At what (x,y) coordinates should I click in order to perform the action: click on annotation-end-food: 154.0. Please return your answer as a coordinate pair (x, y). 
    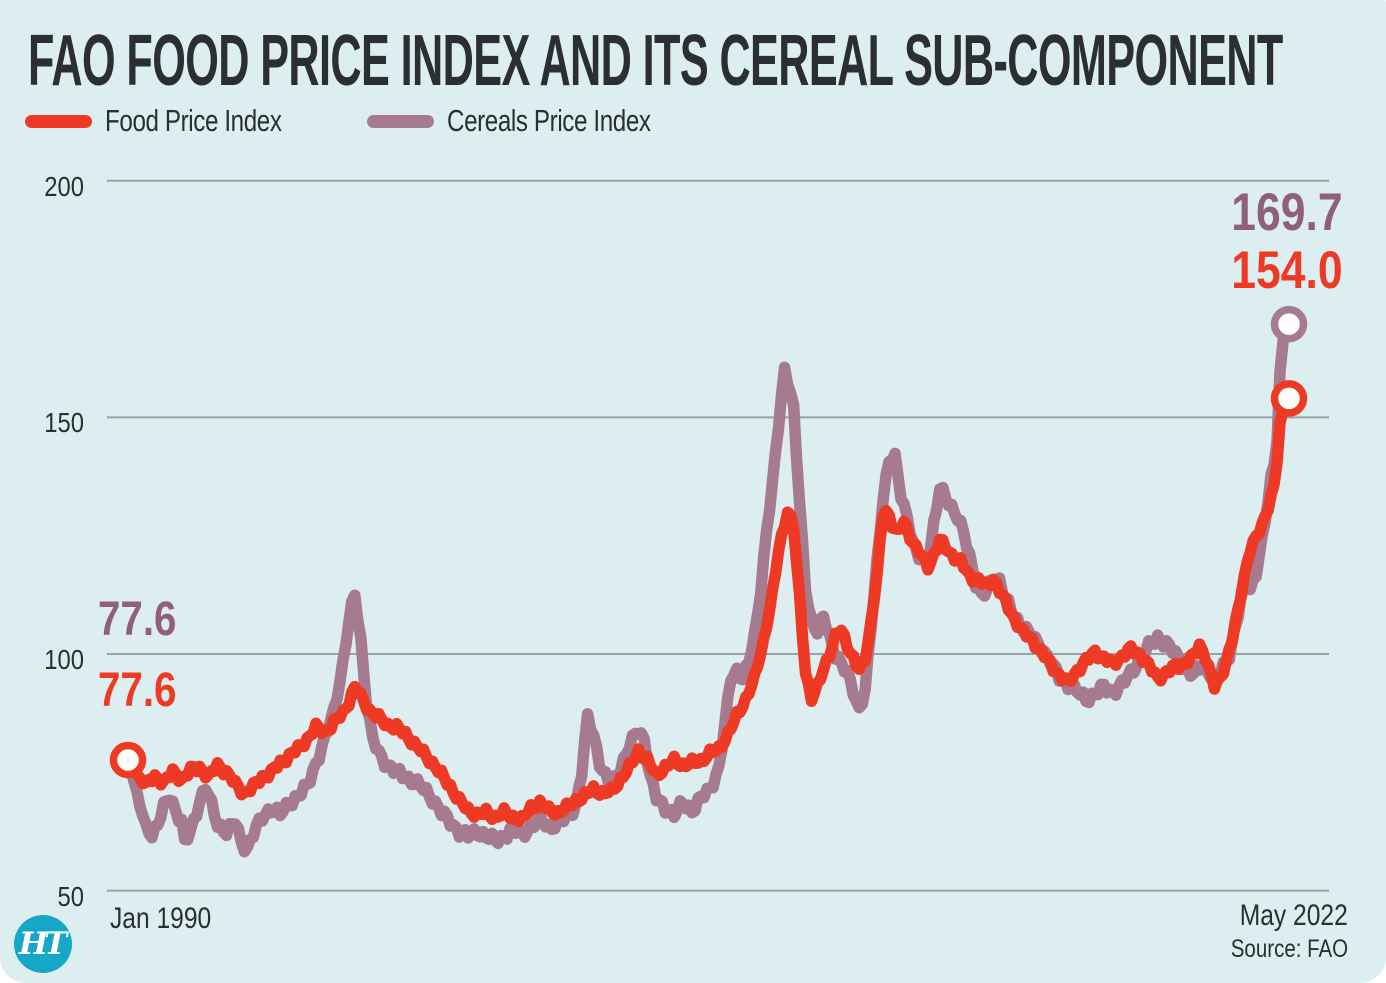
    Looking at the image, I should click on (1287, 270).